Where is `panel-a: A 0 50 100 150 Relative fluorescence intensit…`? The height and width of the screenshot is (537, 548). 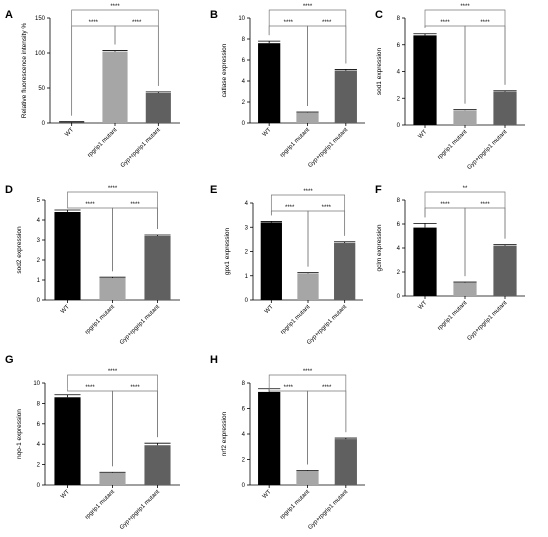 panel-a: A 0 50 100 150 Relative fluorescence intensit… is located at coordinates (92, 86).